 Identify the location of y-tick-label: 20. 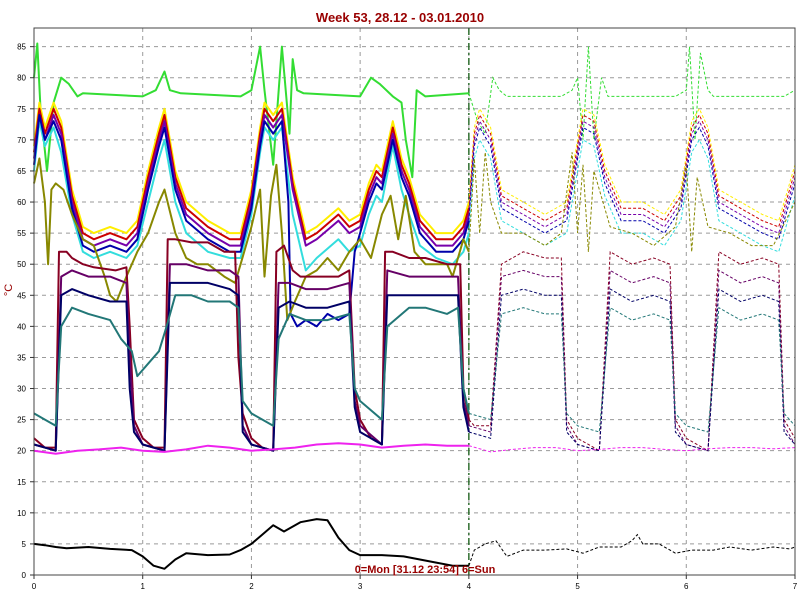
(21, 451).